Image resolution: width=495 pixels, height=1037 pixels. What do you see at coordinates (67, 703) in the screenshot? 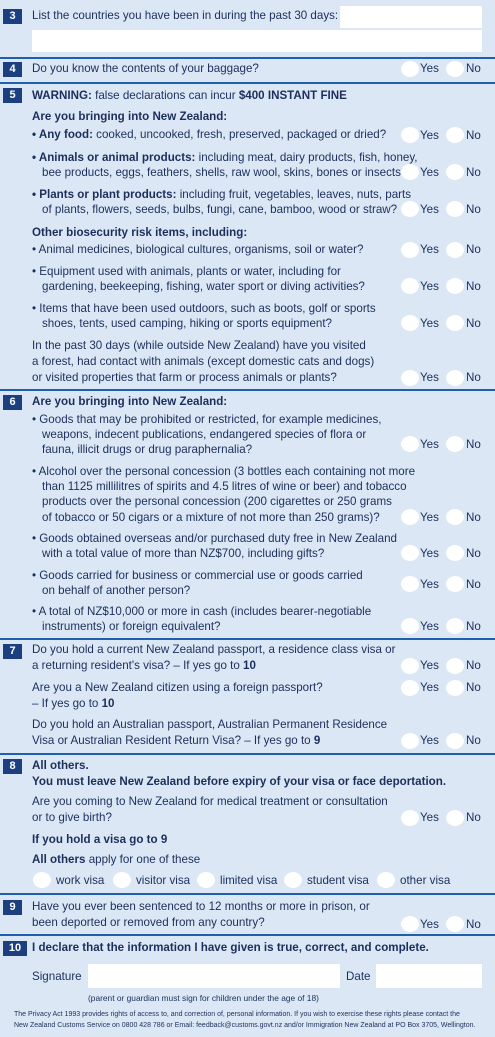
I see `nz-citizen-text: – If yes go to` at bounding box center [67, 703].